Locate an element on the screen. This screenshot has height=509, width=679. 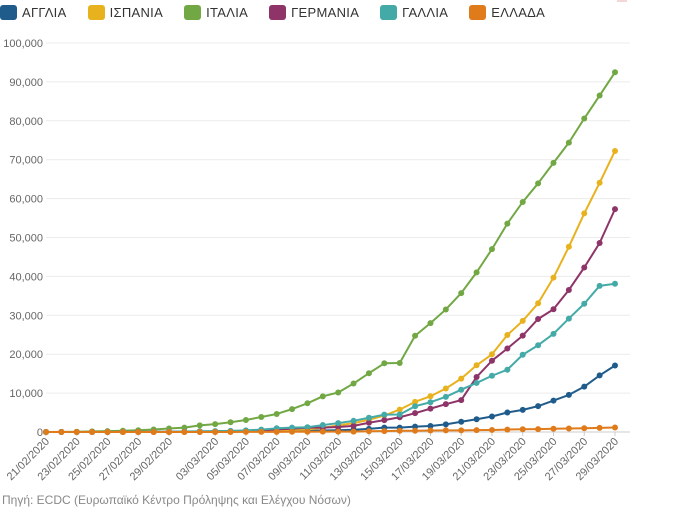
legend-item-2: ΙΣΠΑΝΙΑ is located at coordinates (125, 12).